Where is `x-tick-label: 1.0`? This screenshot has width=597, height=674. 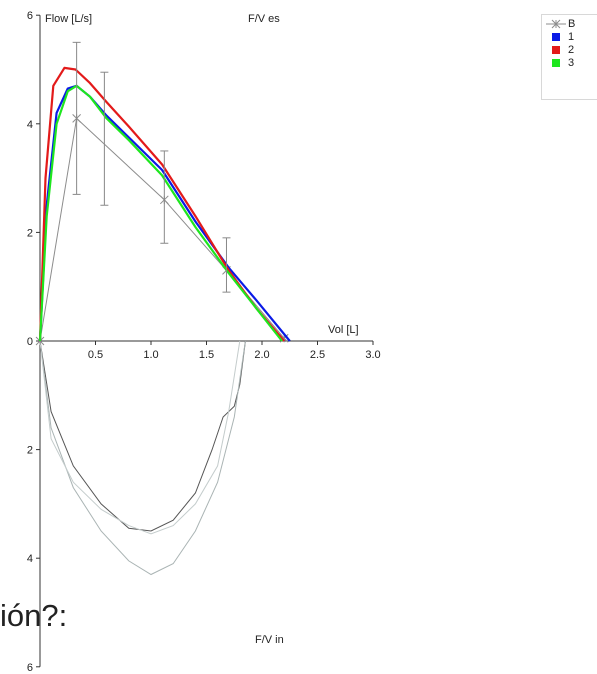
x-tick-label: 1.0 is located at coordinates (150, 355).